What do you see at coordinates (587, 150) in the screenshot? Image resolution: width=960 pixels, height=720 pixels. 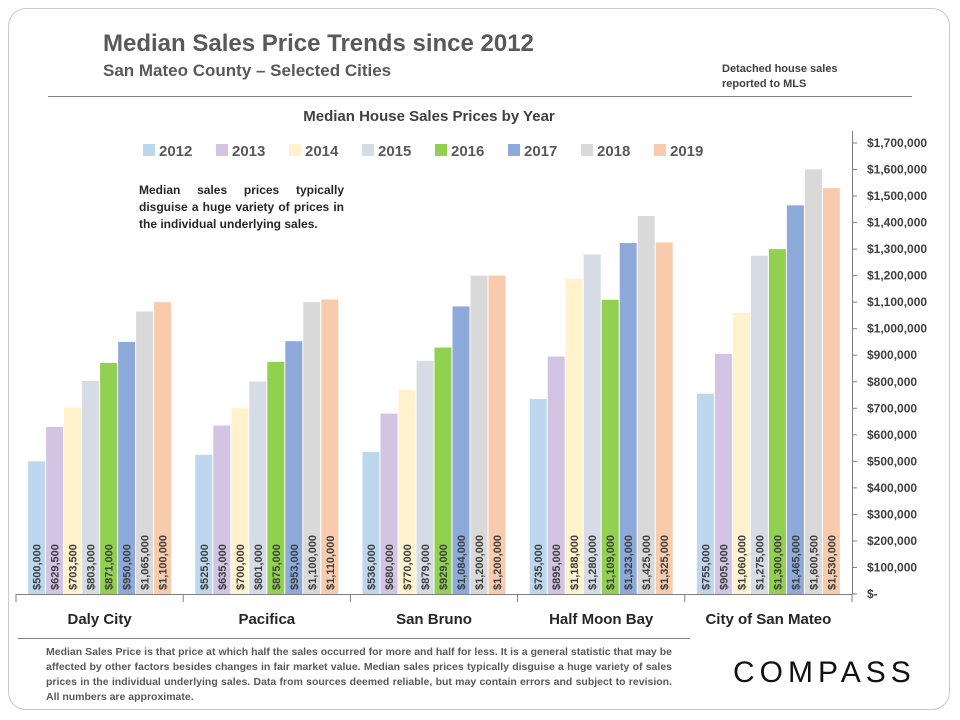 I see `legend-swatch-2018` at bounding box center [587, 150].